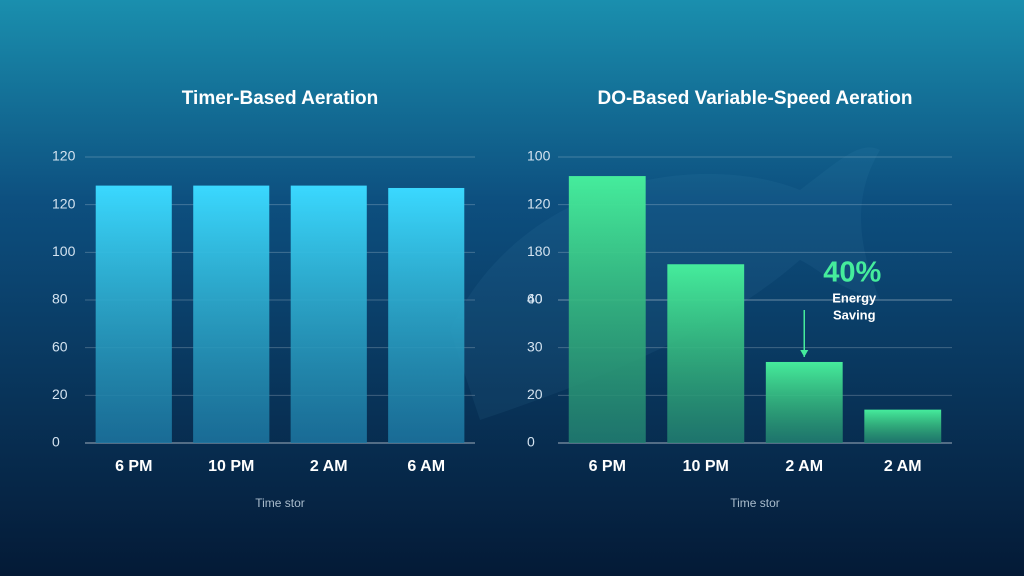 The width and height of the screenshot is (1024, 576). Describe the element at coordinates (804, 353) in the screenshot. I see `annotation-arrowhead` at that location.